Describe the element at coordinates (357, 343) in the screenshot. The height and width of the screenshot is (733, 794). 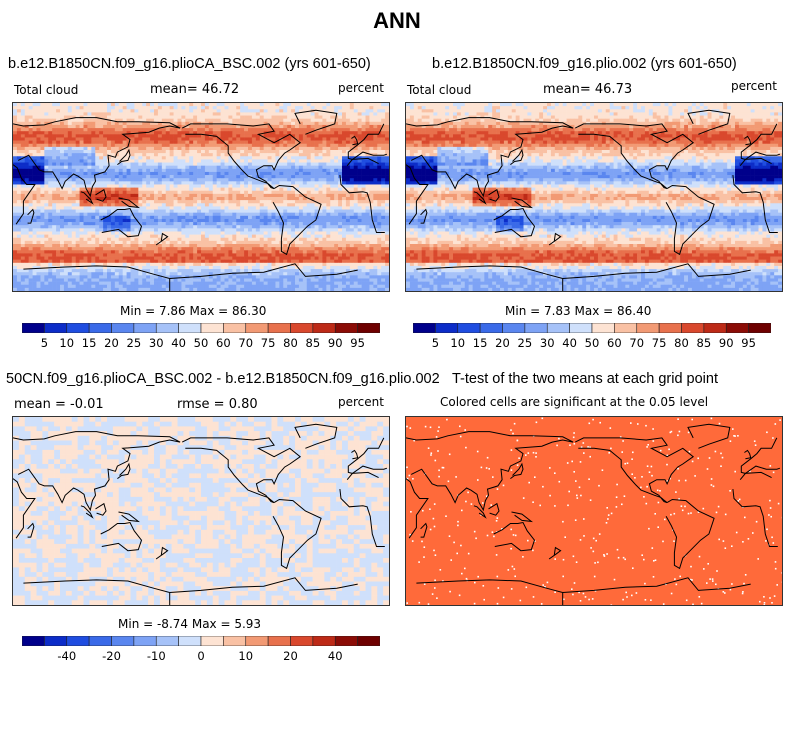
I see `panel1-colorbar-tick-14: 95` at that location.